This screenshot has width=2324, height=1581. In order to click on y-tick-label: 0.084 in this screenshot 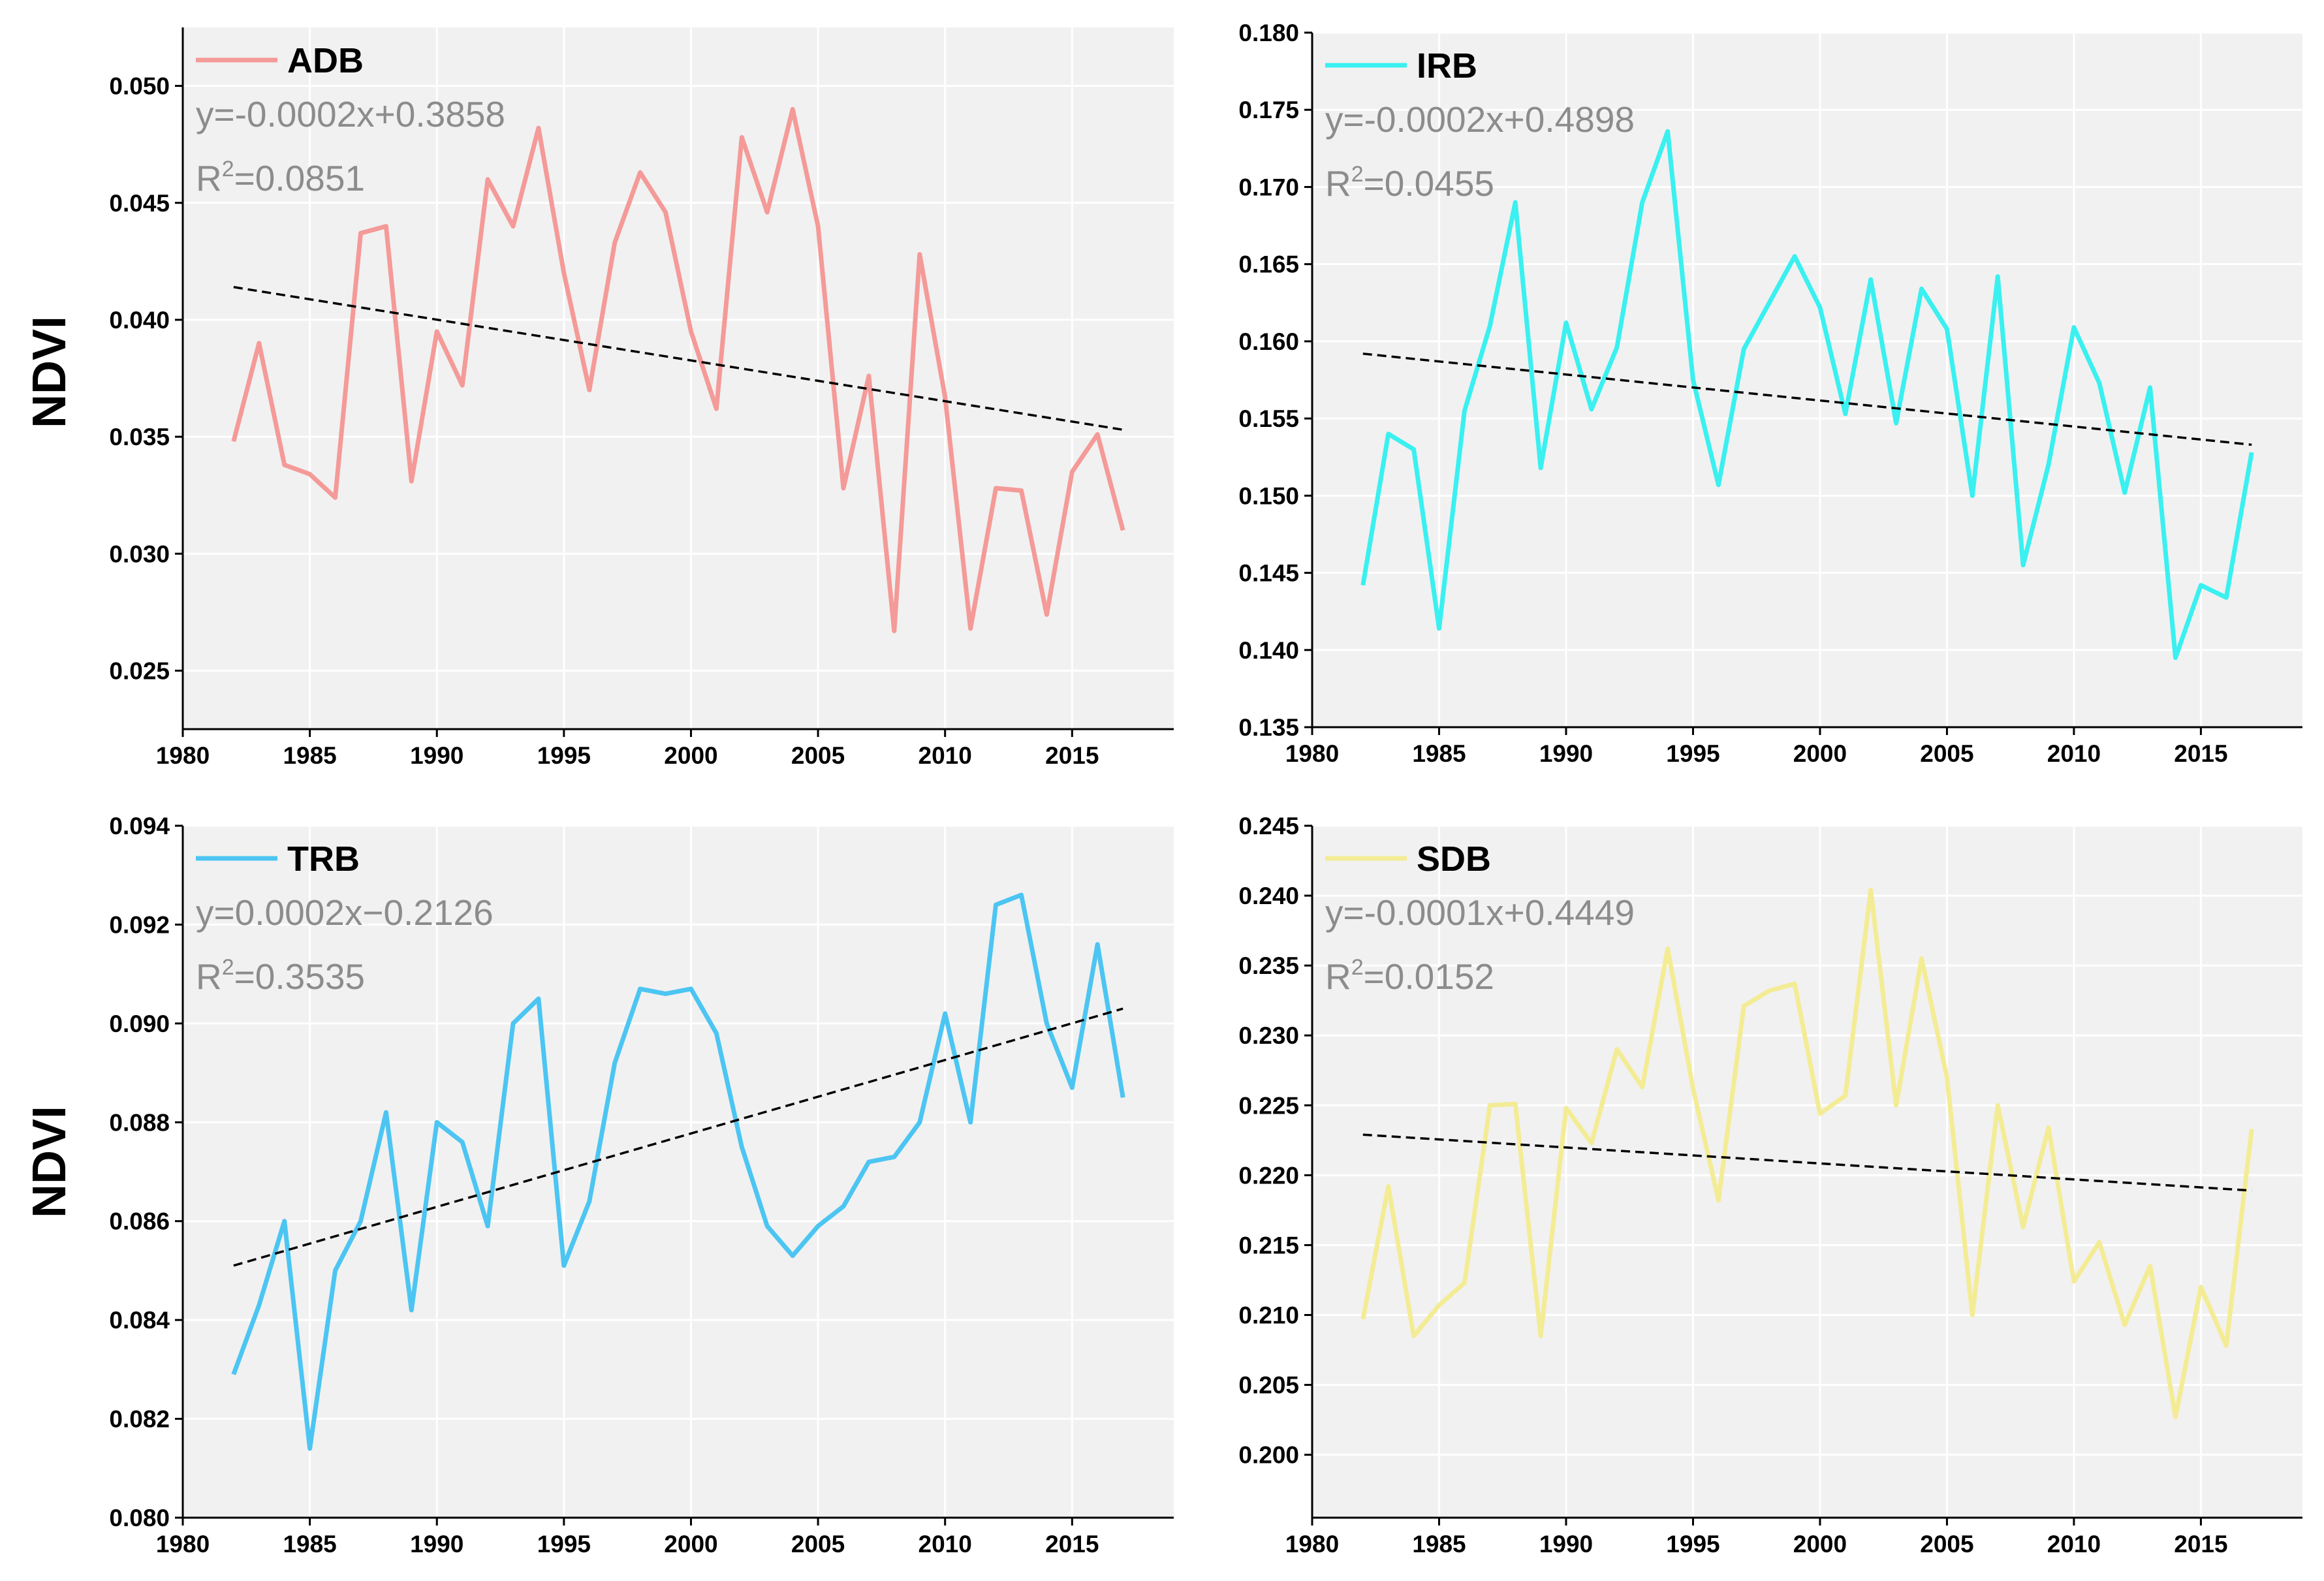, I will do `click(139, 1320)`.